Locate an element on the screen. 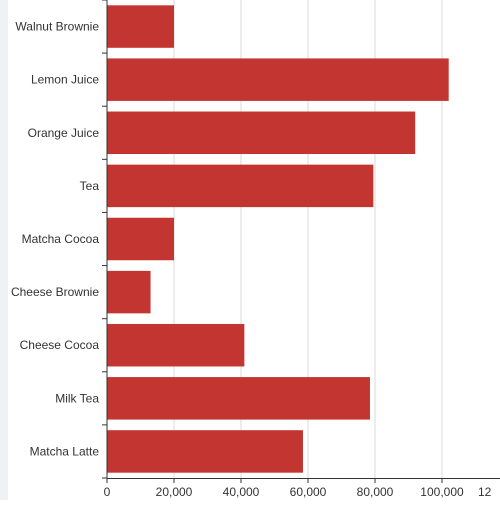 Image resolution: width=500 pixels, height=505 pixels. left-panel-strip is located at coordinates (4, 250).